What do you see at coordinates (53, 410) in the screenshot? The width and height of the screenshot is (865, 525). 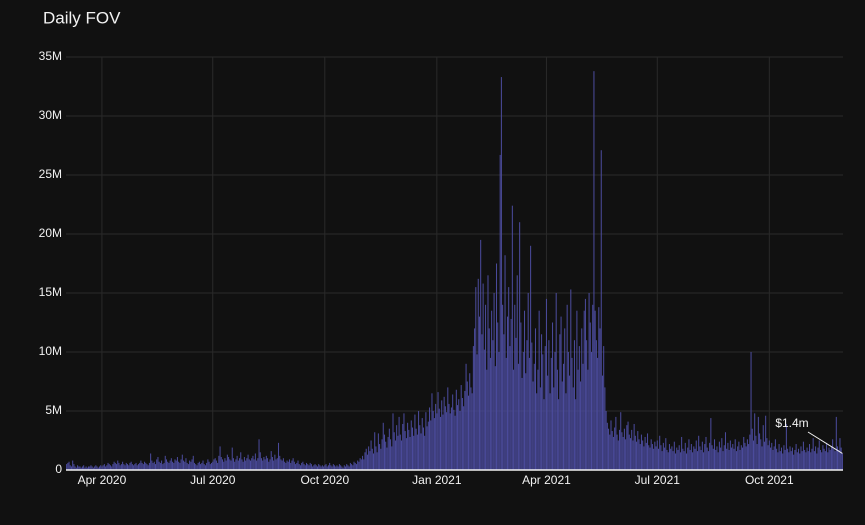 I see `y-tick-label: 5M` at bounding box center [53, 410].